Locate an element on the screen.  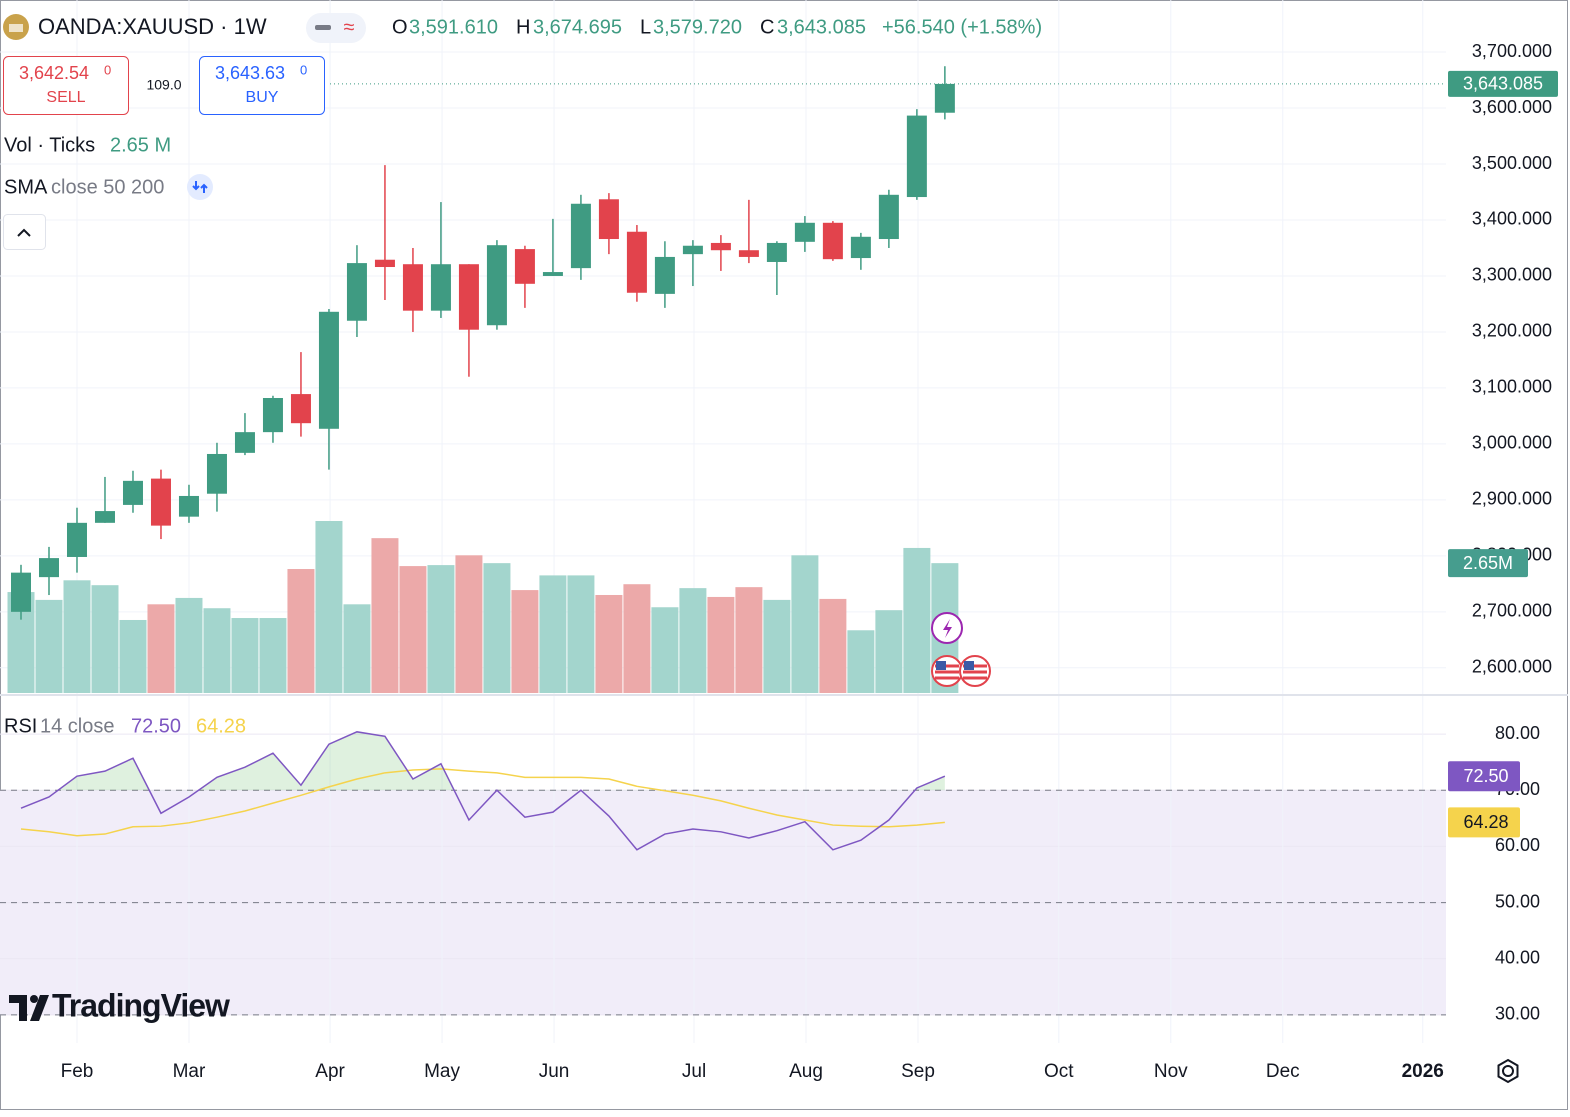
rsi-legend-params: 14 close is located at coordinates (77, 726).